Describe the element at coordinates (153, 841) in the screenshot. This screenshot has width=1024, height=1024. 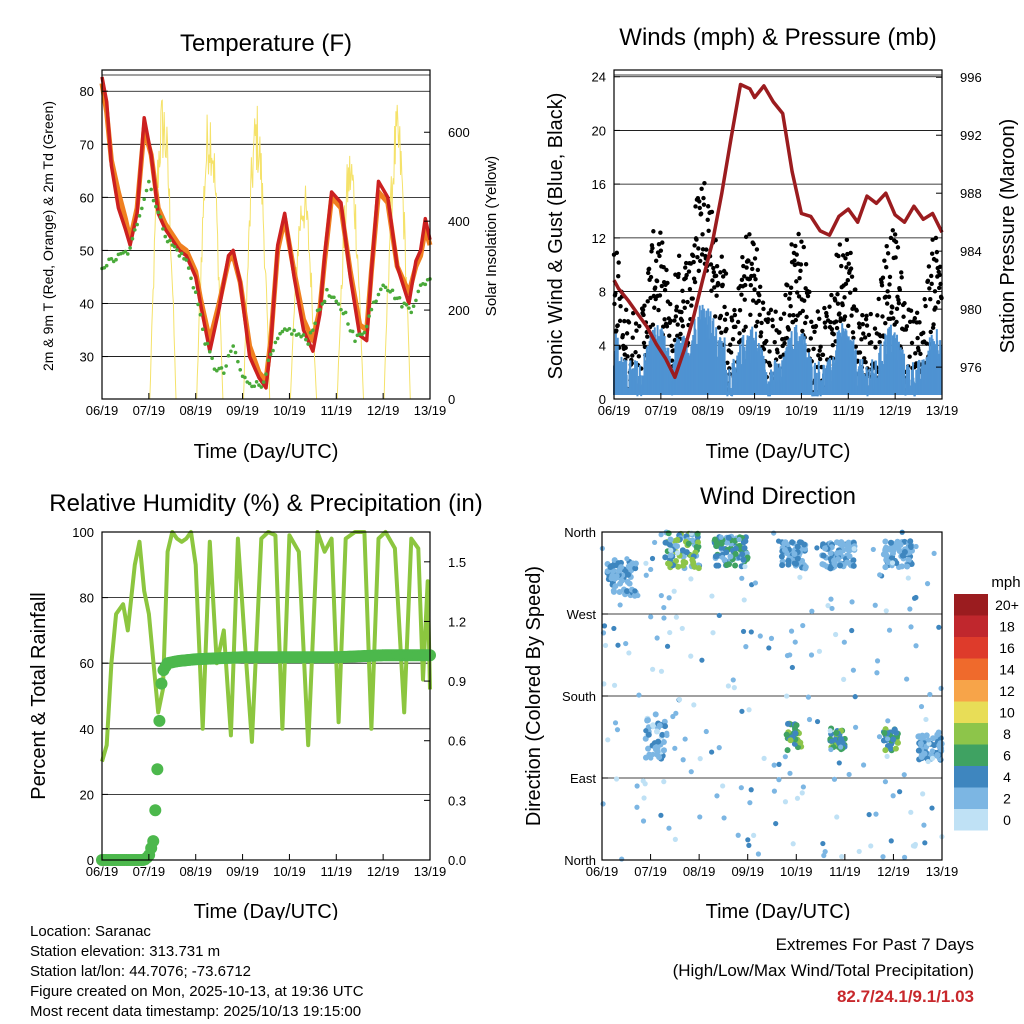
I see `precip-point` at that location.